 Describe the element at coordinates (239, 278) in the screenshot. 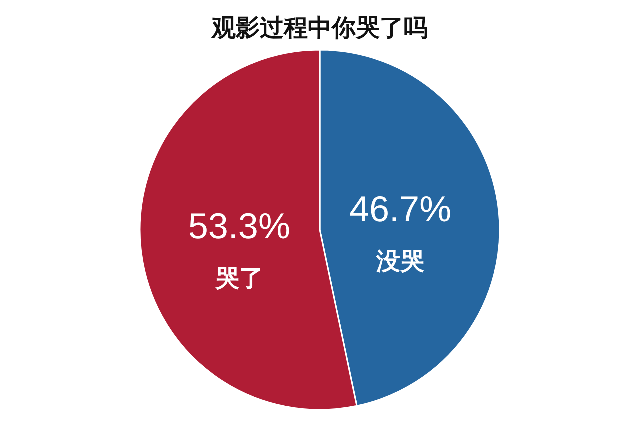

I see `slice-label: 哭了` at that location.